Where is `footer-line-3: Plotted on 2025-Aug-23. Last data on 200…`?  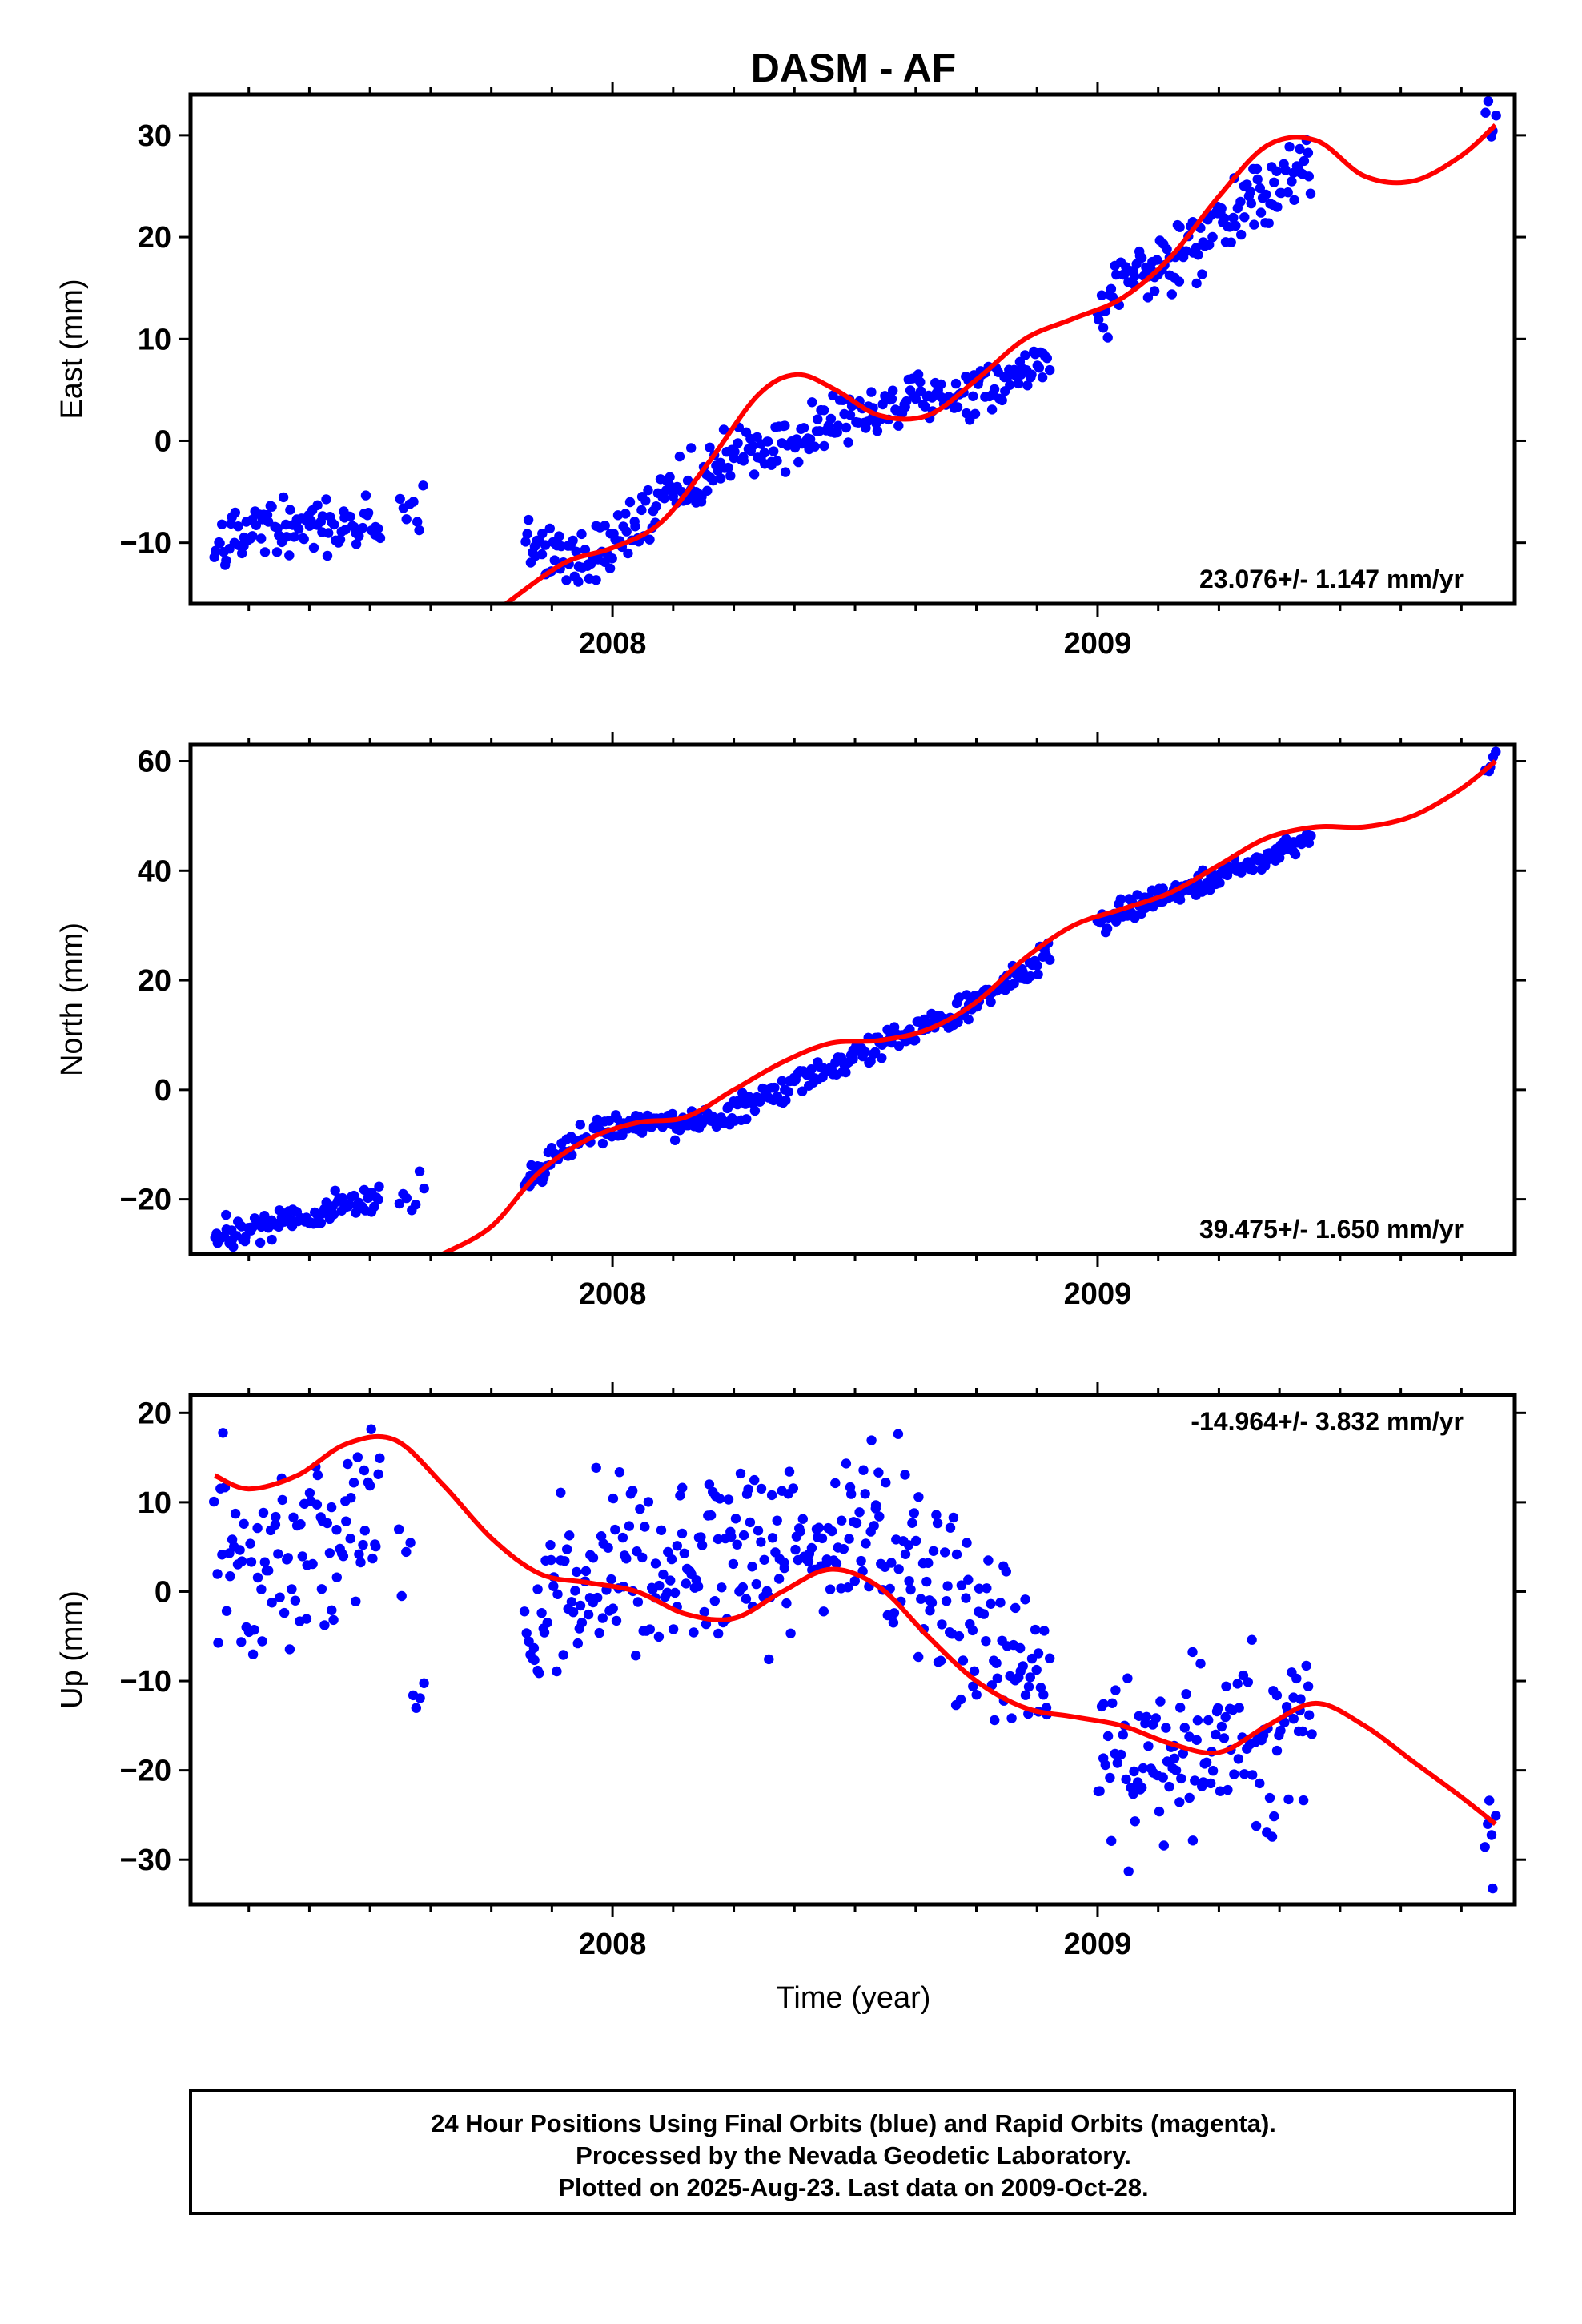 footer-line-3: Plotted on 2025-Aug-23. Last data on 200… is located at coordinates (853, 2187).